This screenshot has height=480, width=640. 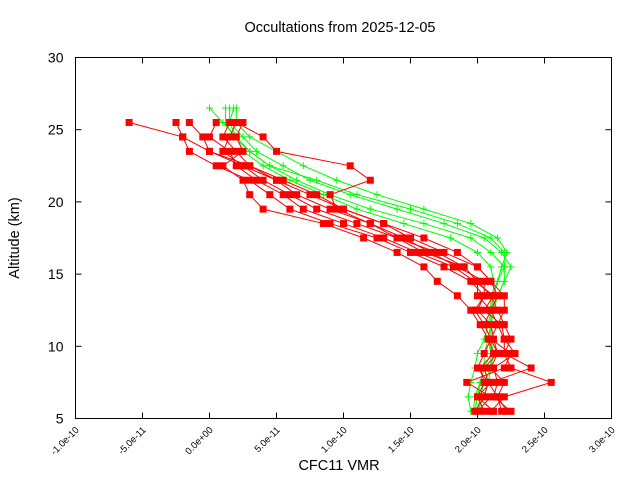 What do you see at coordinates (468, 440) in the screenshot?
I see `x-tick-label: 2.0e-10` at bounding box center [468, 440].